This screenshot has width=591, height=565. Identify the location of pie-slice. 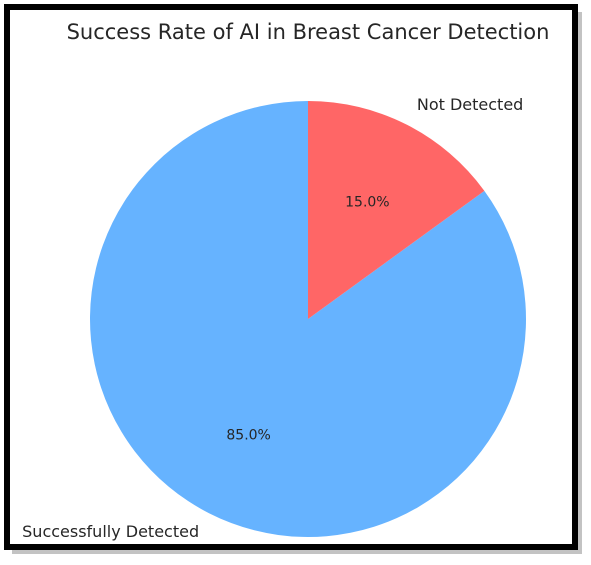
(396, 209).